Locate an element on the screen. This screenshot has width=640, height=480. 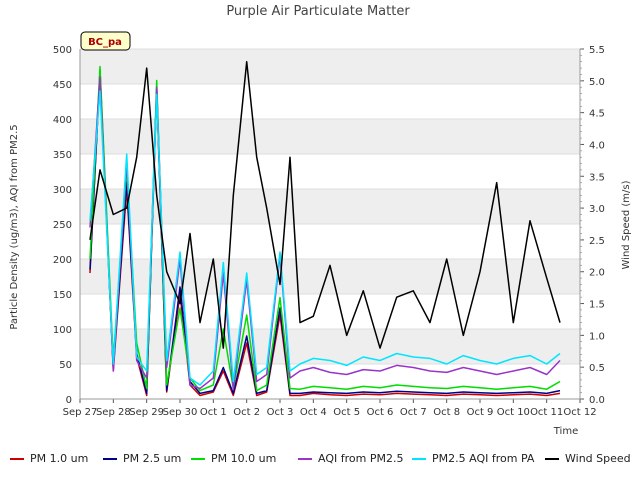
x-tick-label: Oct 1 is located at coordinates (213, 412).